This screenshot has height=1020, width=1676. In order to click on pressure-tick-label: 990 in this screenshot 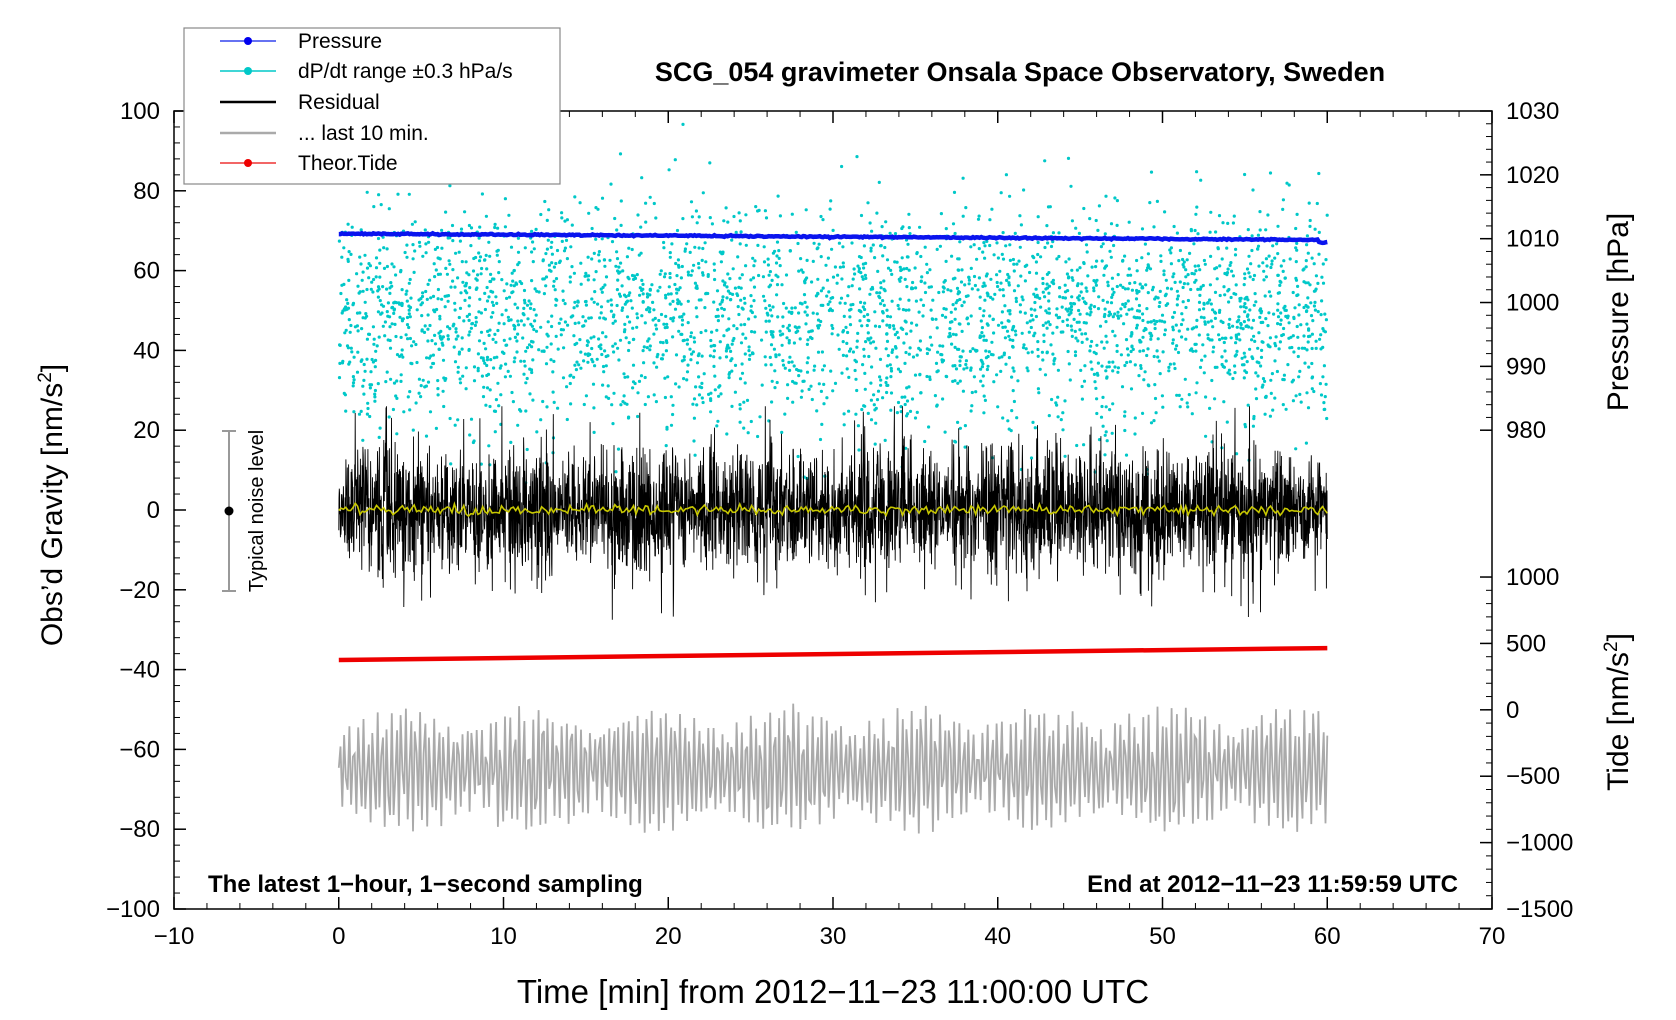, I will do `click(1526, 366)`.